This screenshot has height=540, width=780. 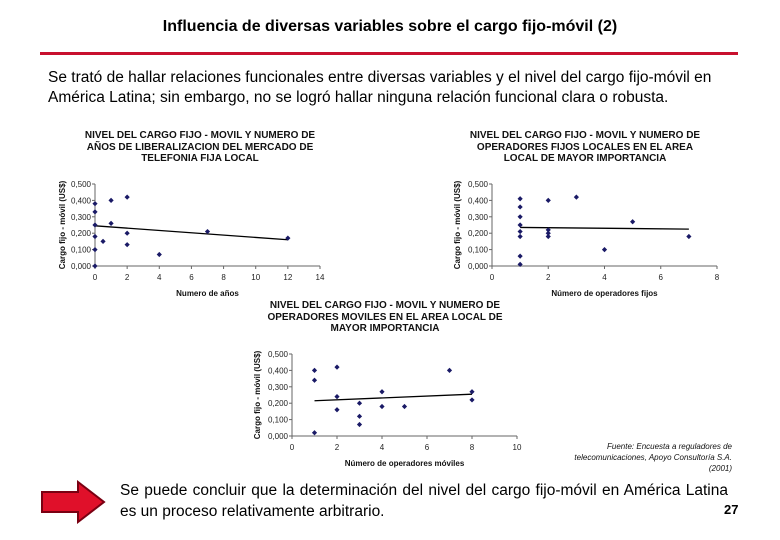 What do you see at coordinates (731, 509) in the screenshot?
I see `page-number: 27` at bounding box center [731, 509].